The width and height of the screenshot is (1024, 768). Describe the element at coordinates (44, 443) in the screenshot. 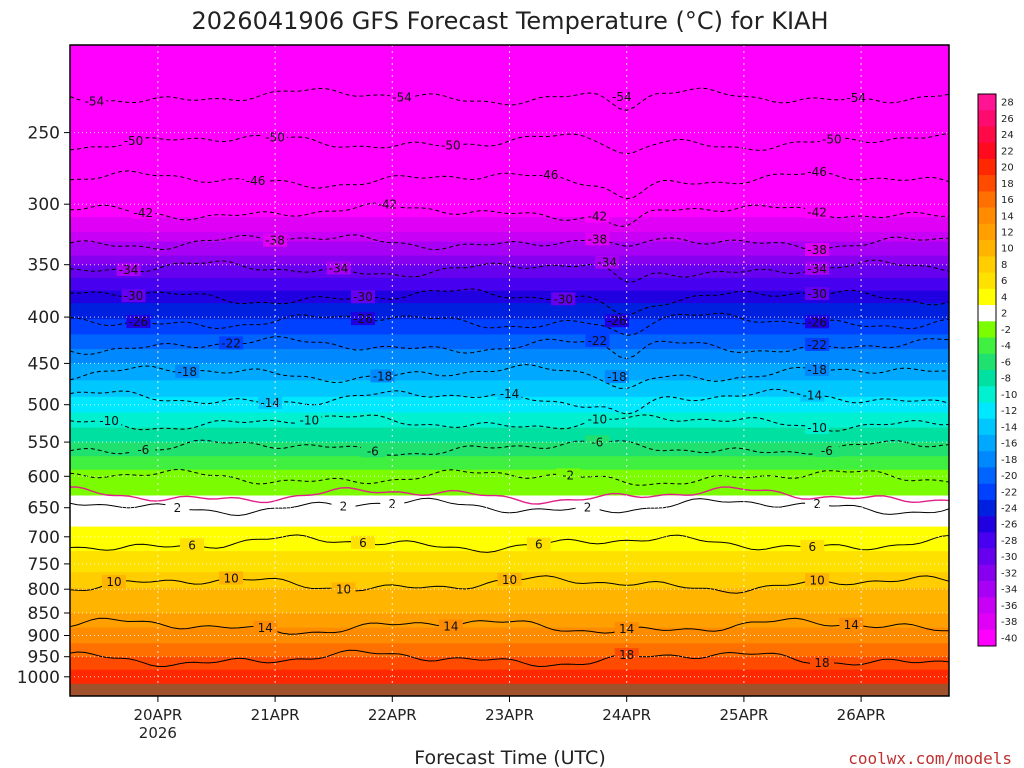

I see `y-tick-label: 550` at that location.